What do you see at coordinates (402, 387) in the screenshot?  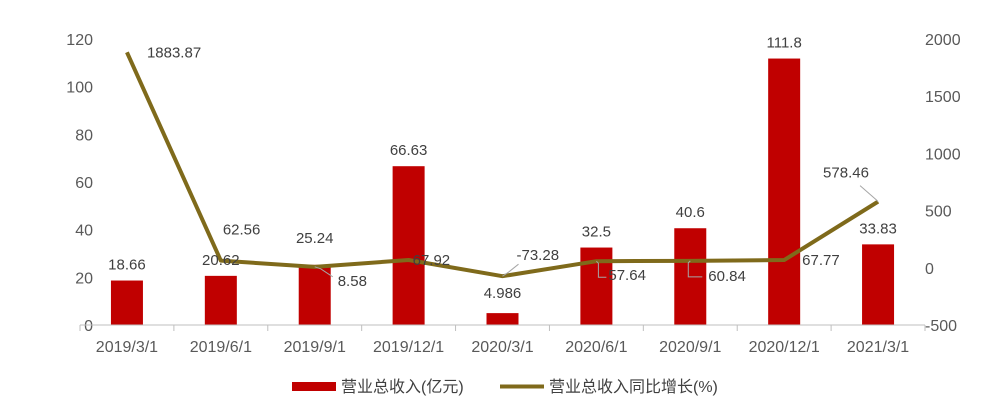 I see `legend-label-bar: 营业总收入(亿元)` at bounding box center [402, 387].